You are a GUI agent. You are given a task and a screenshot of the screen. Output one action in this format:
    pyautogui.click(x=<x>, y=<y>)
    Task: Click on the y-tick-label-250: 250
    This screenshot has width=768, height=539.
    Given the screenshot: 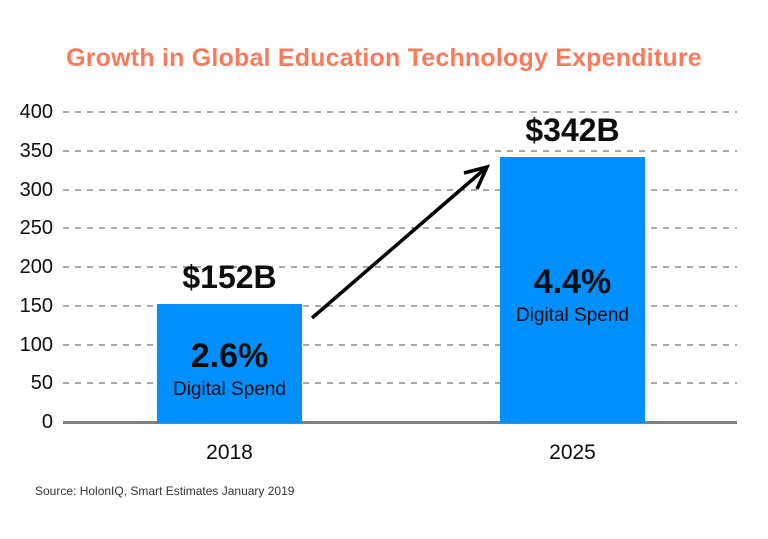 What is the action you would take?
    pyautogui.click(x=36, y=228)
    